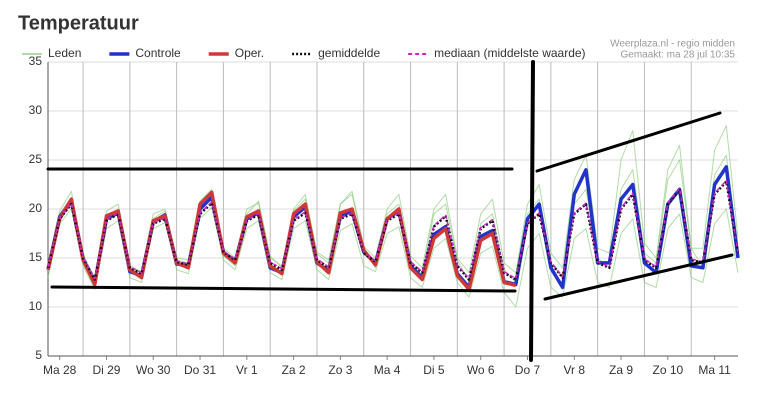 This screenshot has height=401, width=765. I want to click on x-tick-label: Za 2, so click(294, 370).